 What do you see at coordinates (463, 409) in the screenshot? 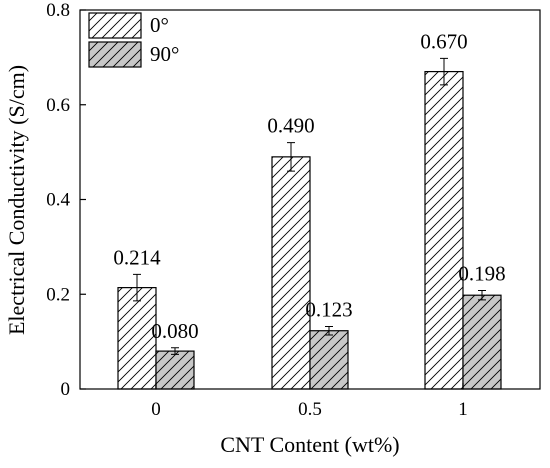
I see `x-tick-label: 1` at bounding box center [463, 409].